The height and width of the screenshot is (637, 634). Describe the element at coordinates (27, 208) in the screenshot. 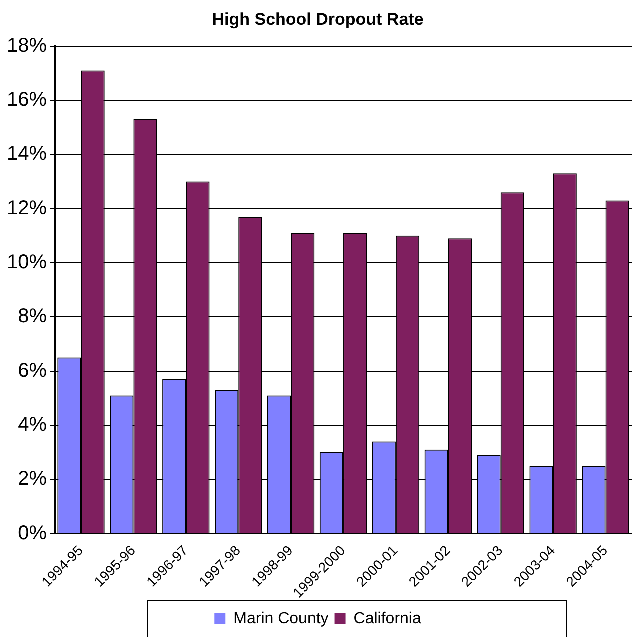

I see `y-tick-label: 12%` at that location.